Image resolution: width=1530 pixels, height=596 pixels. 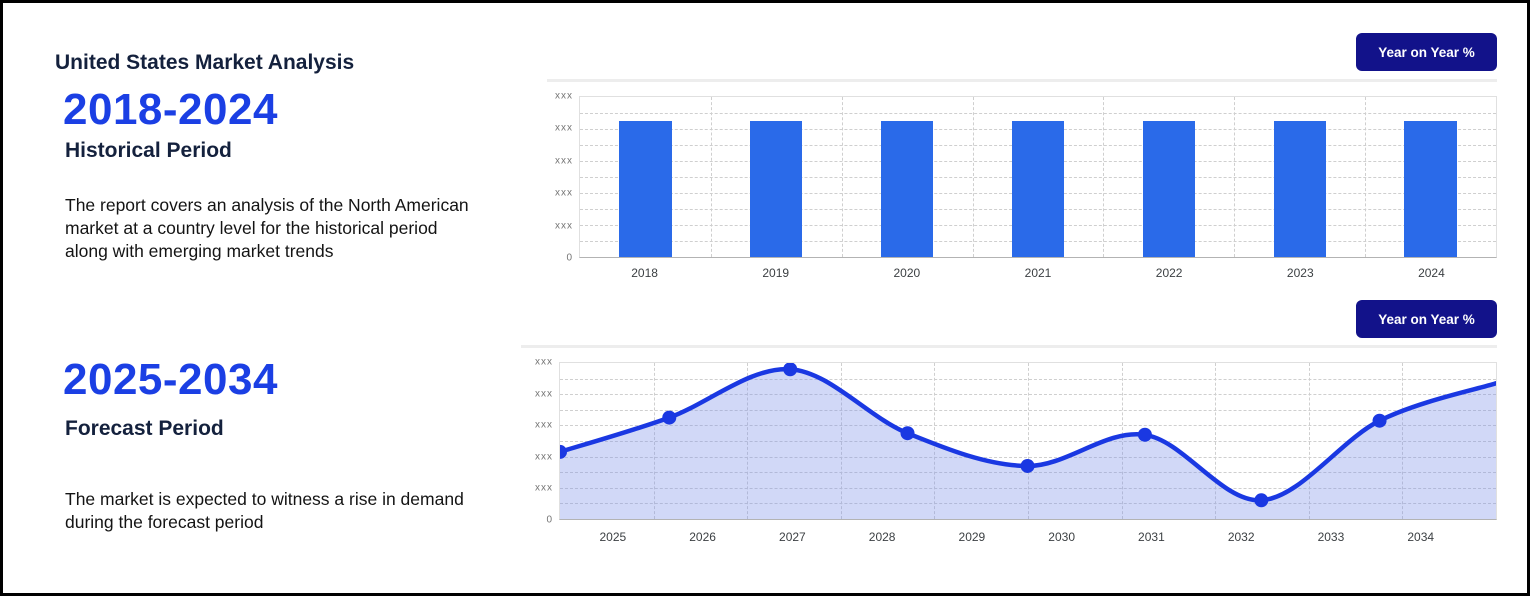 I want to click on x-axis-tick-label: 2024, so click(x=1431, y=273).